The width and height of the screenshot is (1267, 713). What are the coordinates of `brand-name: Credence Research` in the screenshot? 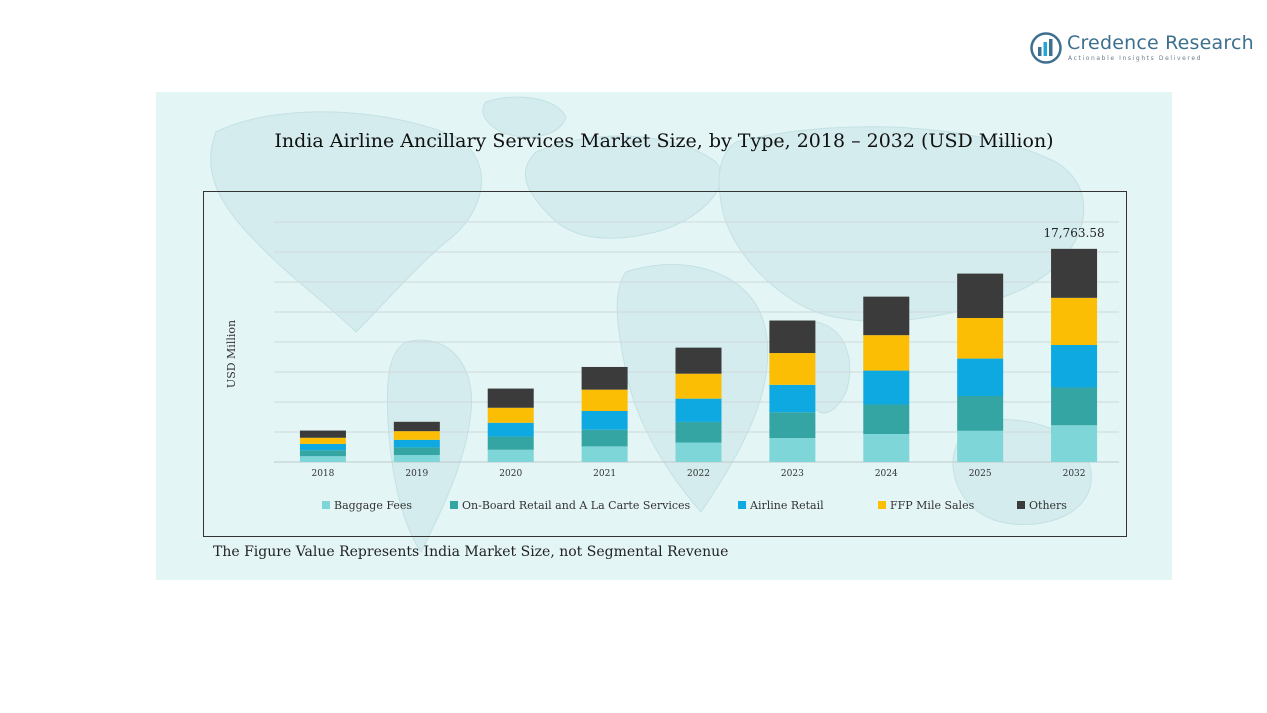 It's located at (1160, 43).